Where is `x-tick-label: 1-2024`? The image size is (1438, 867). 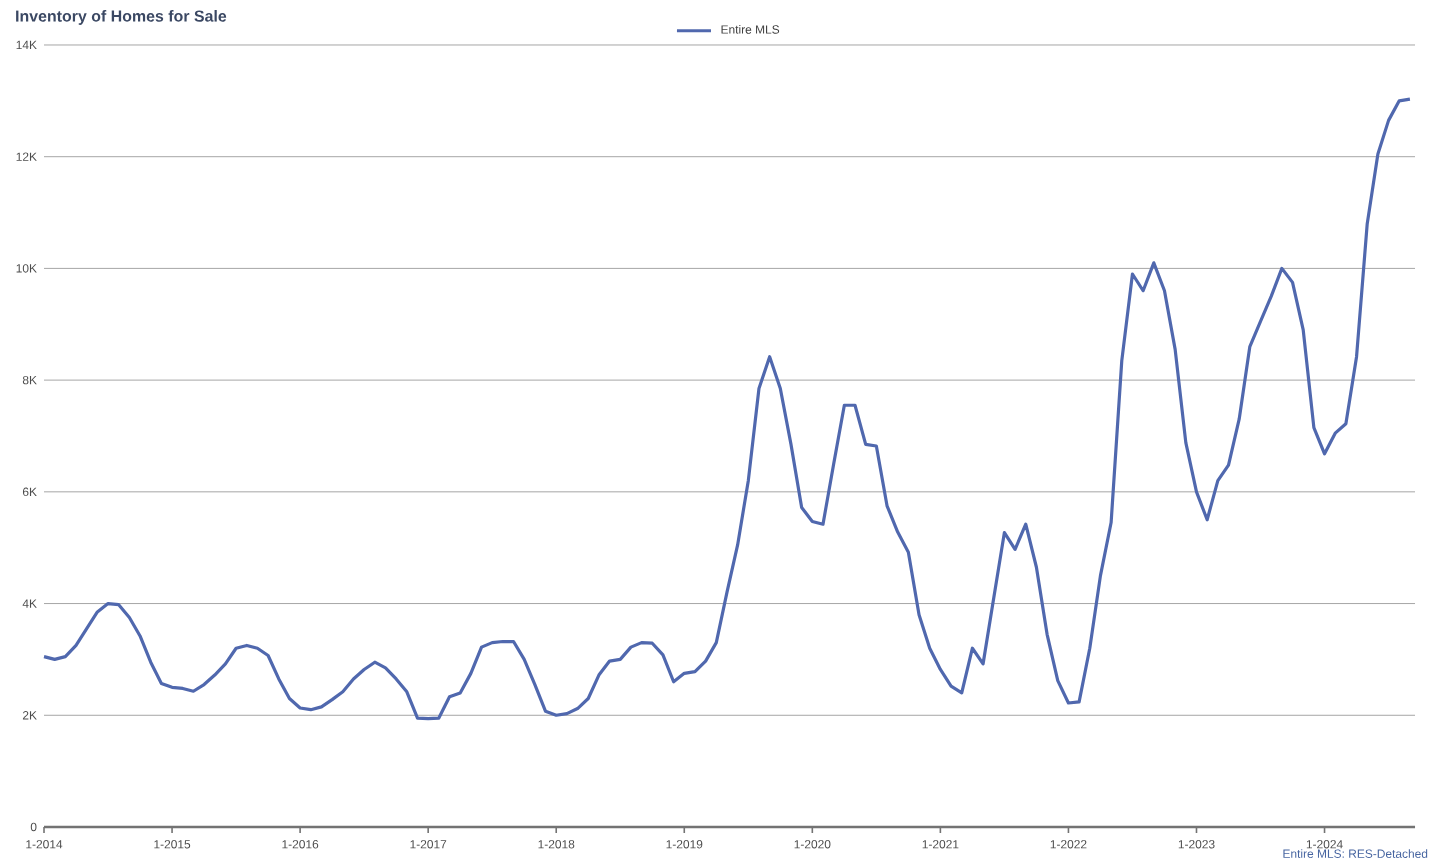 x-tick-label: 1-2024 is located at coordinates (1324, 844).